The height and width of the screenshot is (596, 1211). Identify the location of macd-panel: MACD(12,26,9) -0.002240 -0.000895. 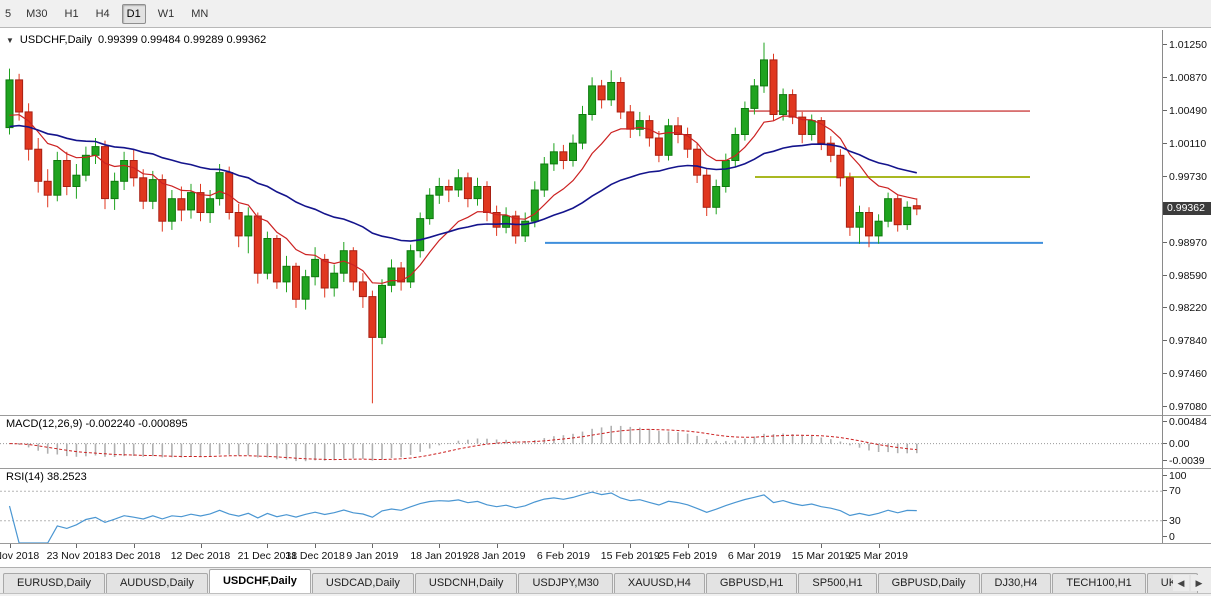
(581, 442).